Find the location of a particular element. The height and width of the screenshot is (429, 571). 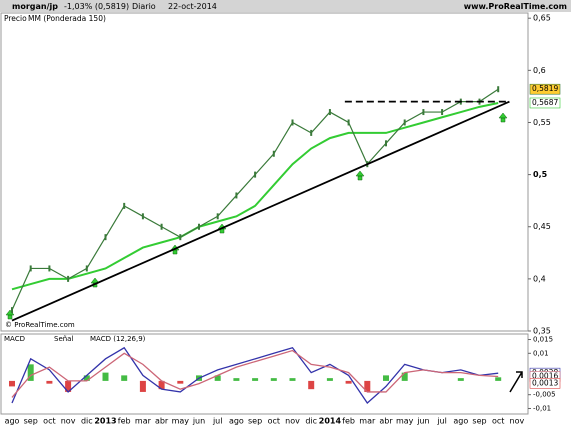

last-value-label: 0,5819 is located at coordinates (545, 88).